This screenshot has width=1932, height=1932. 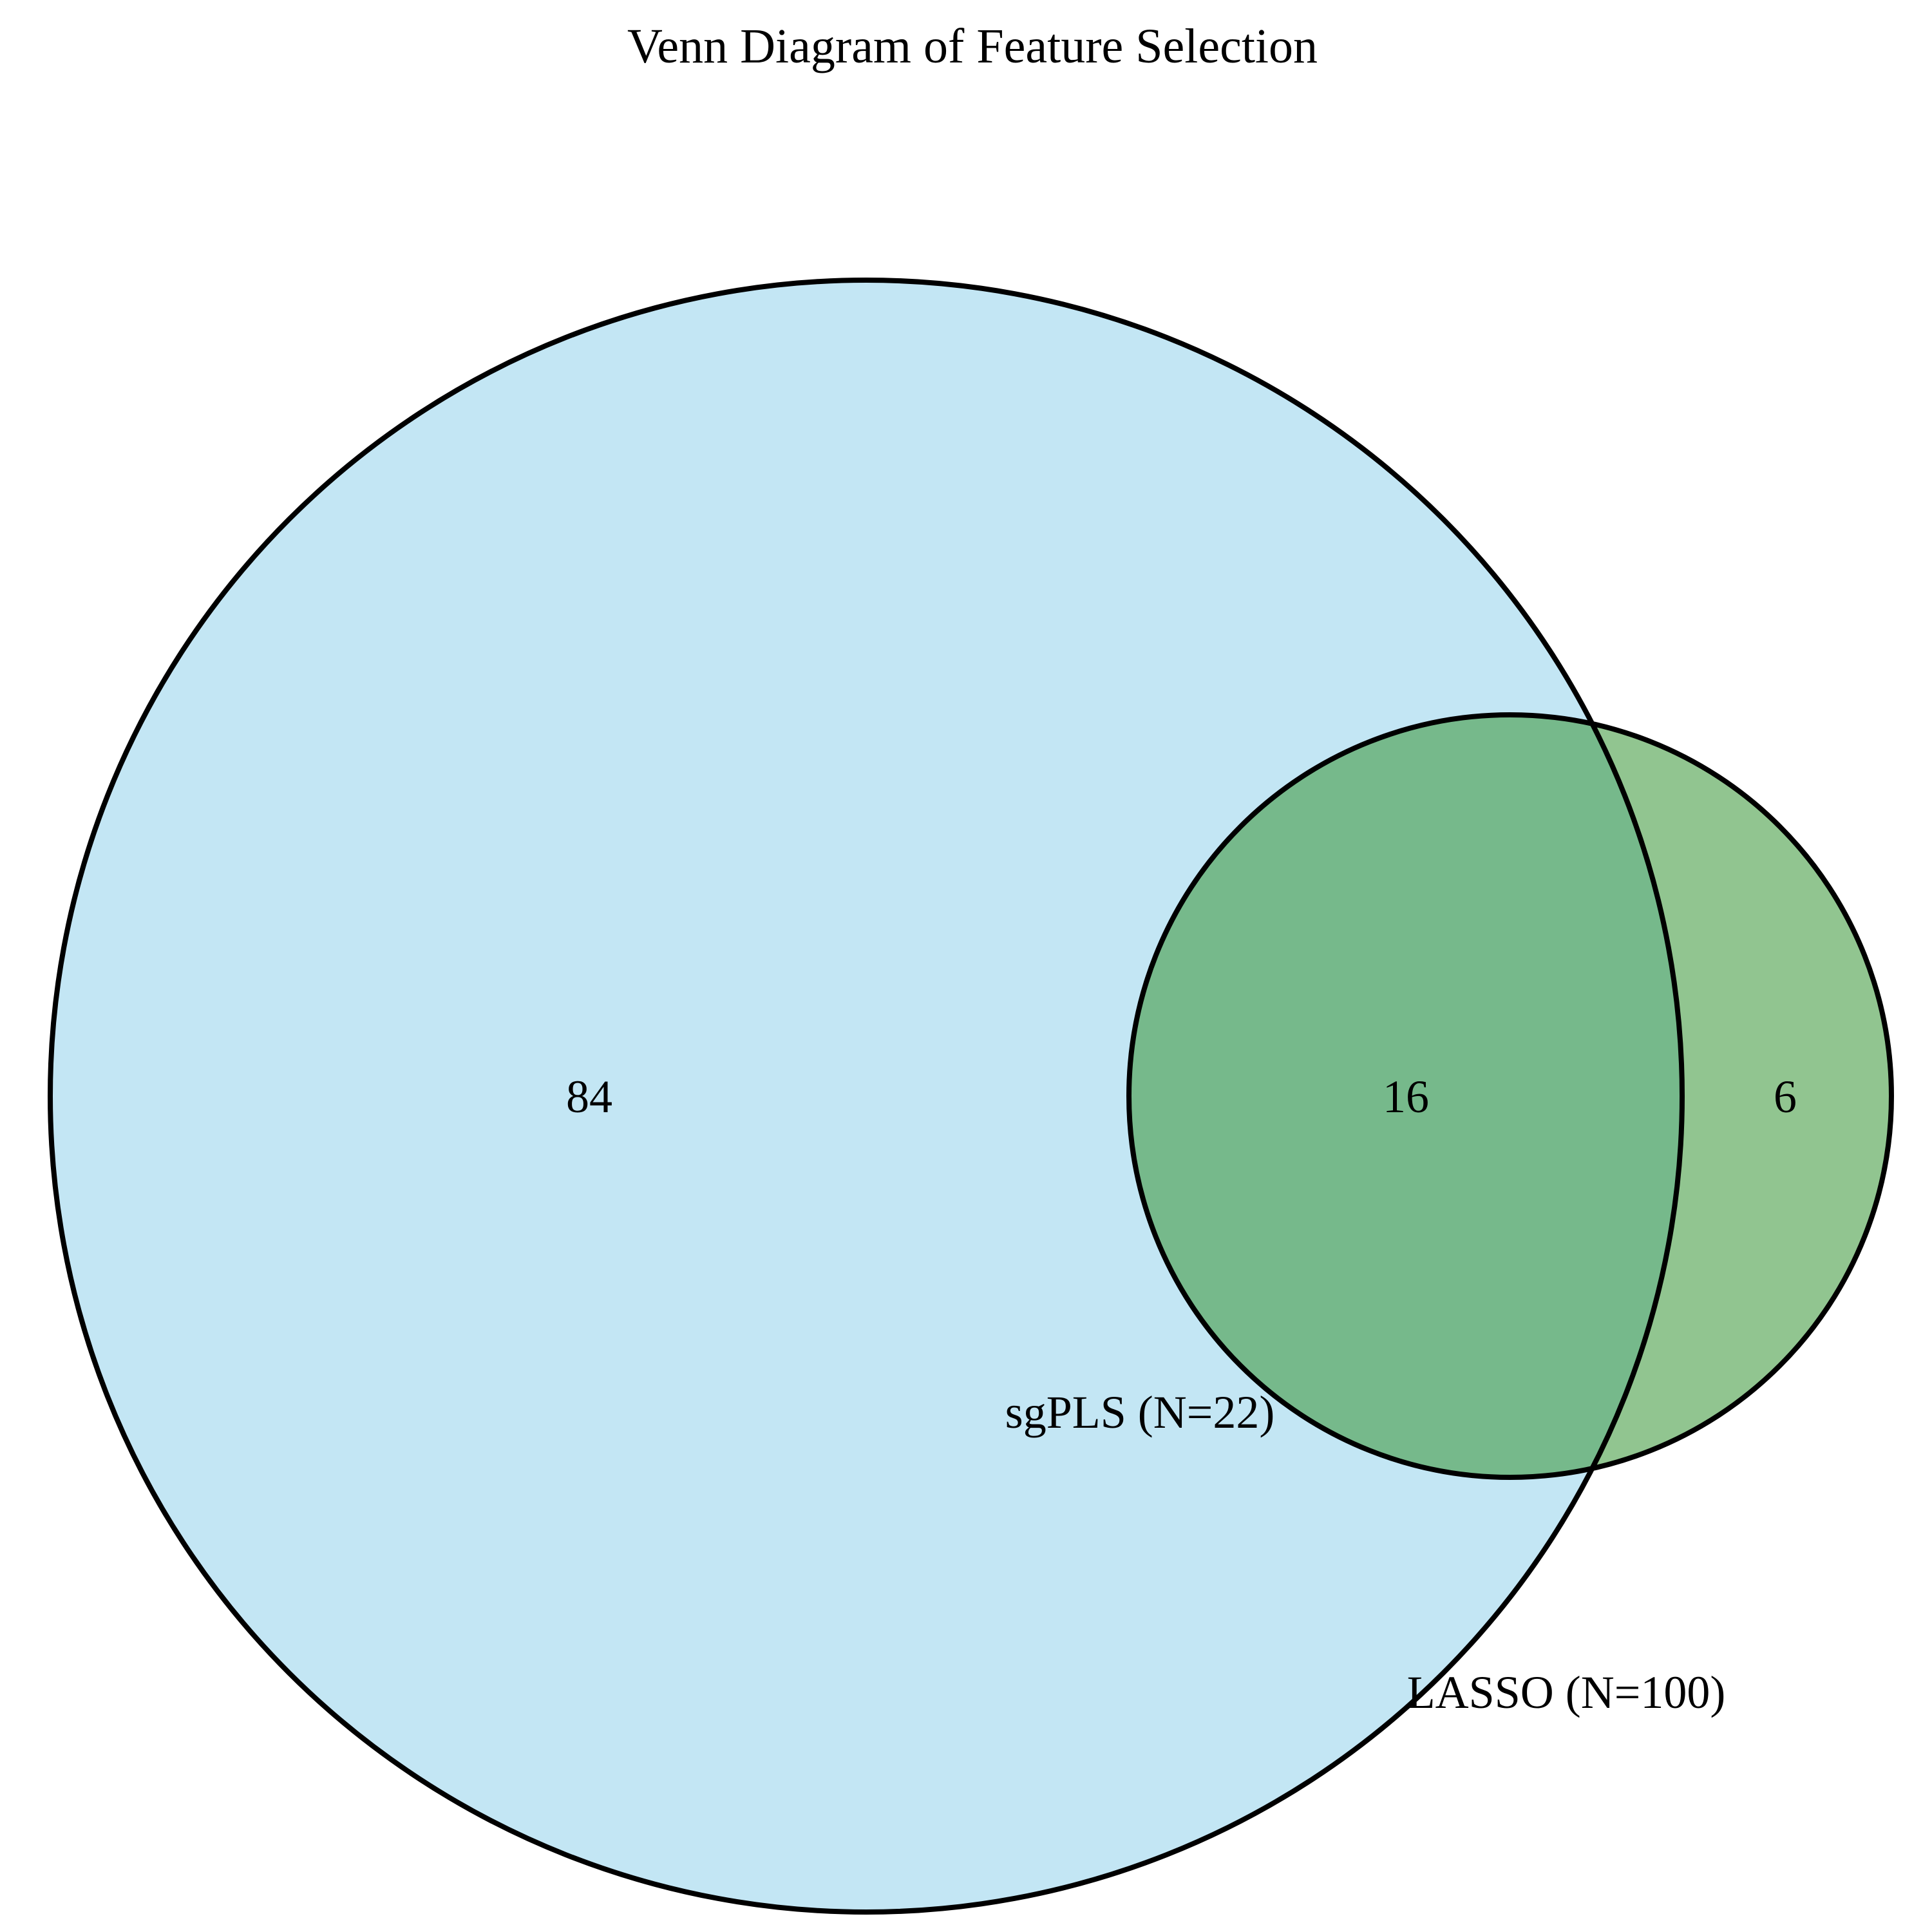 What do you see at coordinates (1140, 1413) in the screenshot?
I see `sgpls-set-label: sgPLS (N=22)` at bounding box center [1140, 1413].